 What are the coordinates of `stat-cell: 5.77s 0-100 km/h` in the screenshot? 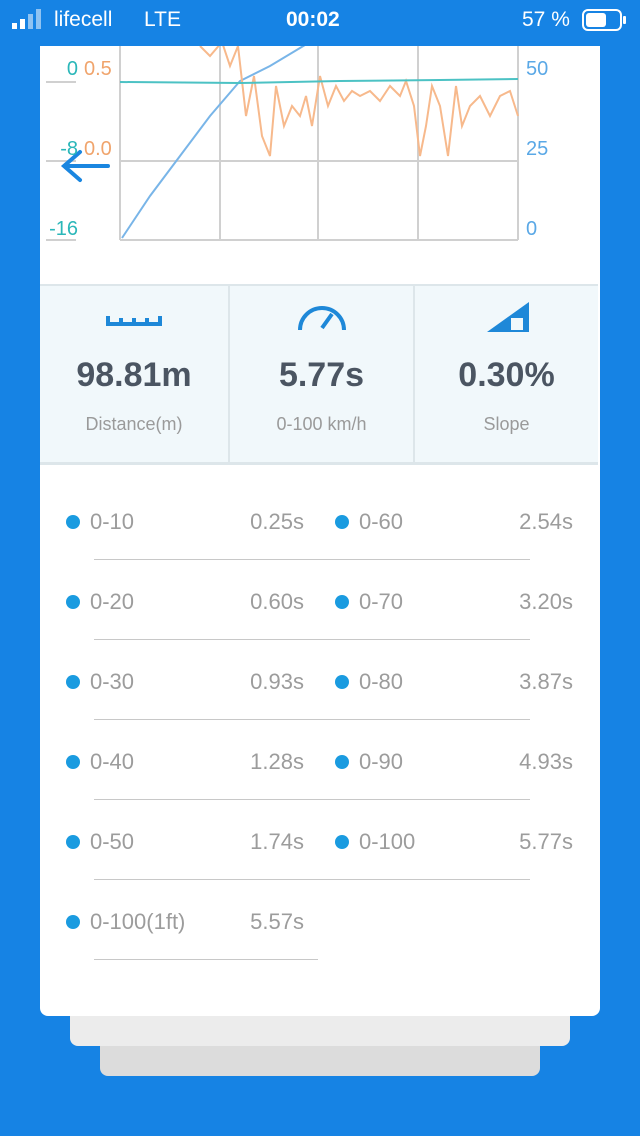 It's located at (322, 374).